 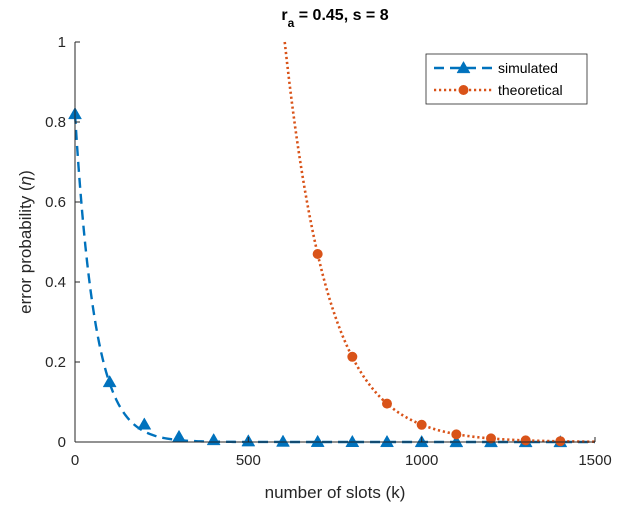 What do you see at coordinates (25, 249) in the screenshot?
I see `y-axis-label-text: error probability (` at bounding box center [25, 249].